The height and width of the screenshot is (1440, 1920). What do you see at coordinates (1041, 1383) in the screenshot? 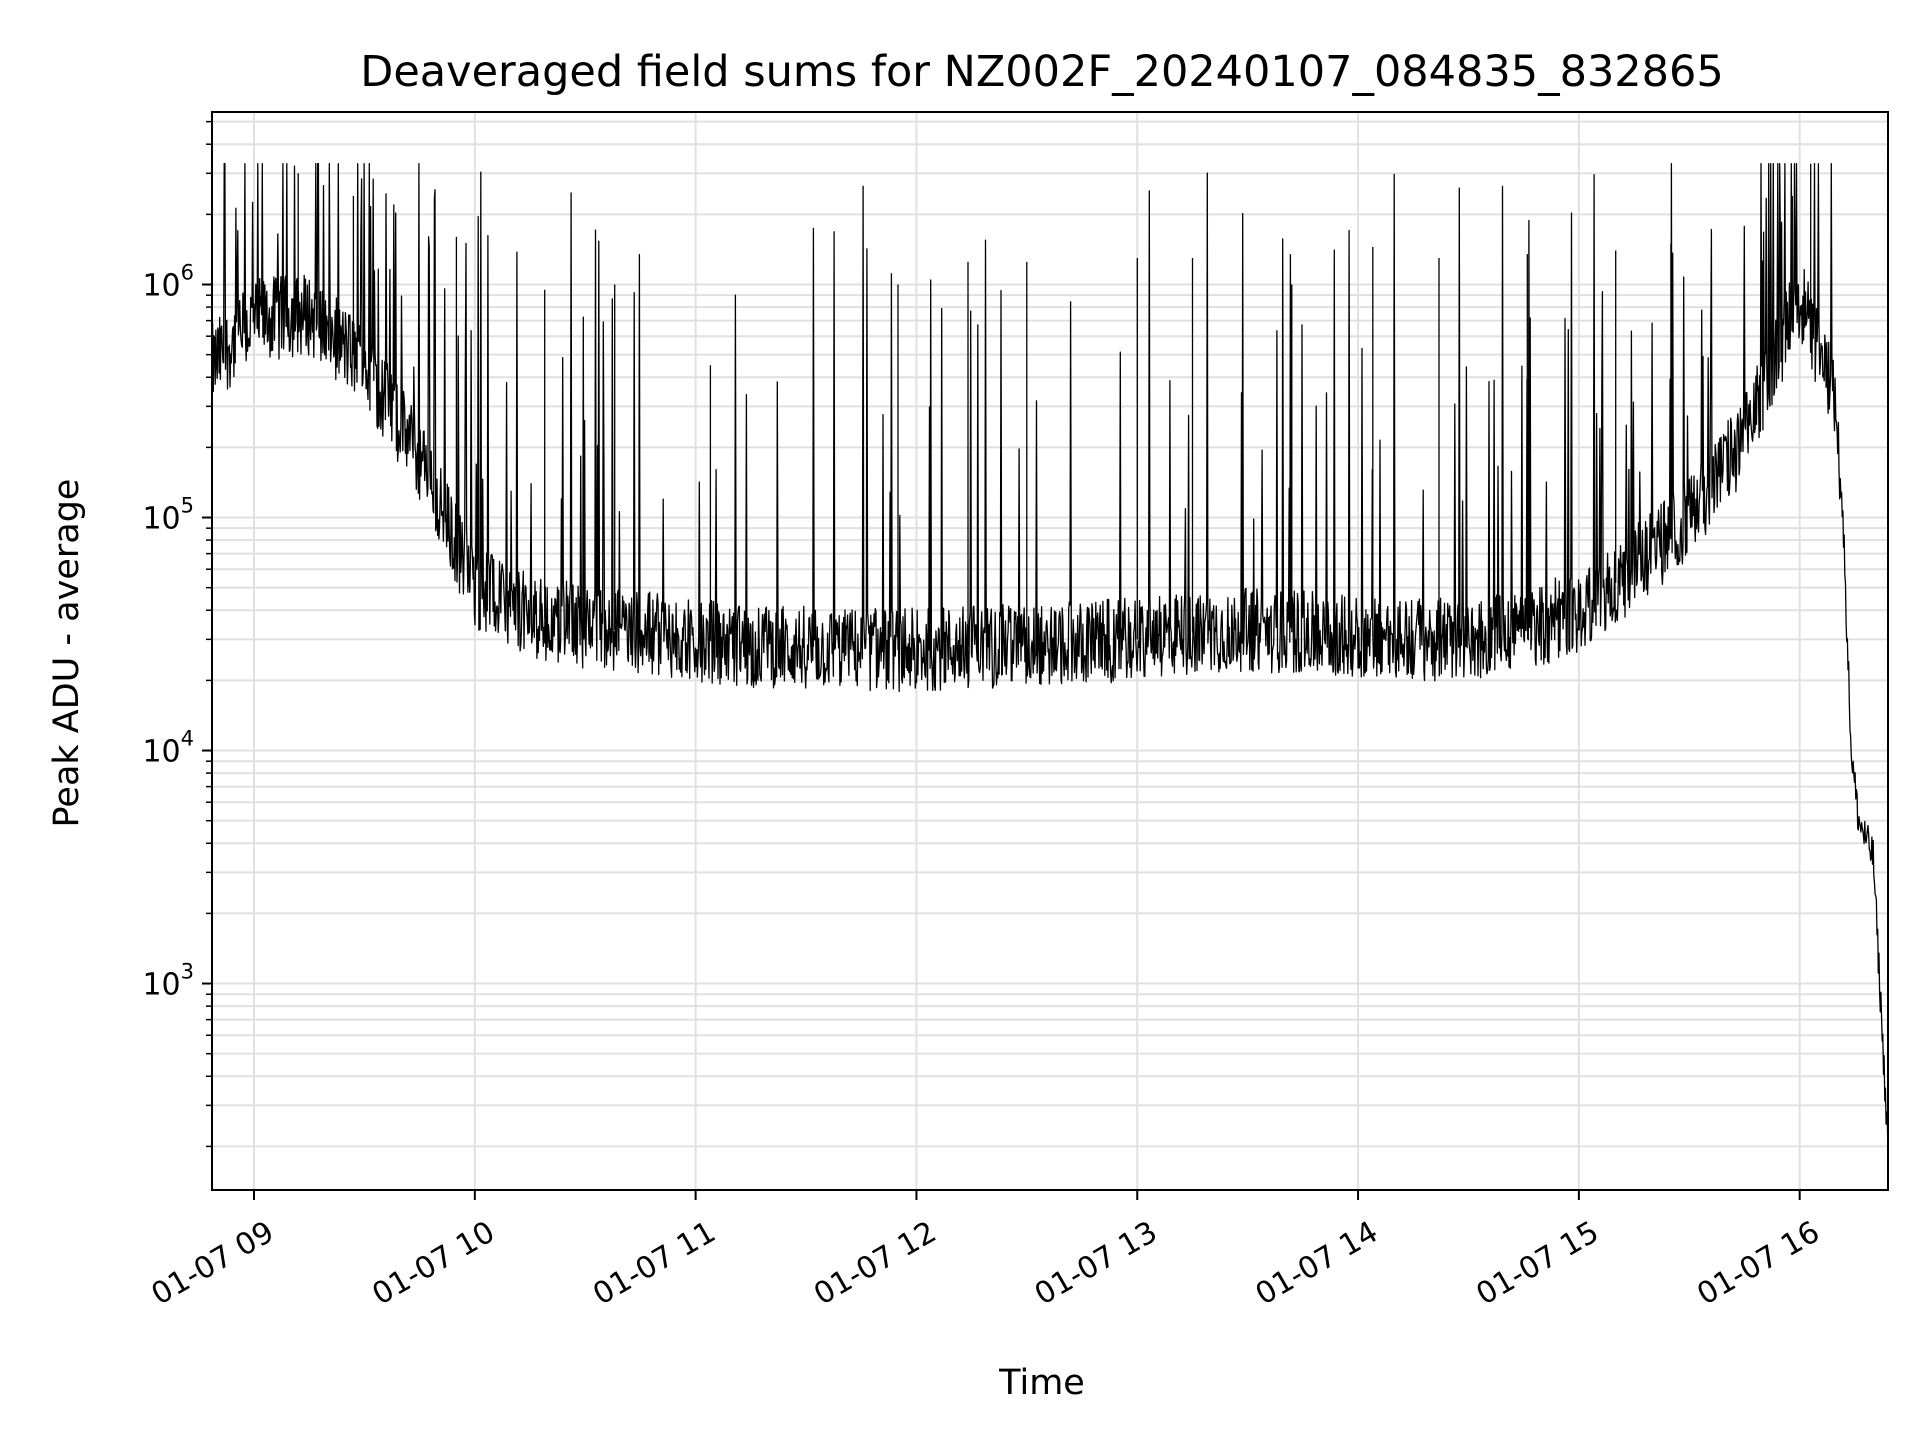
I see `x-axis-label: Time` at bounding box center [1041, 1383].